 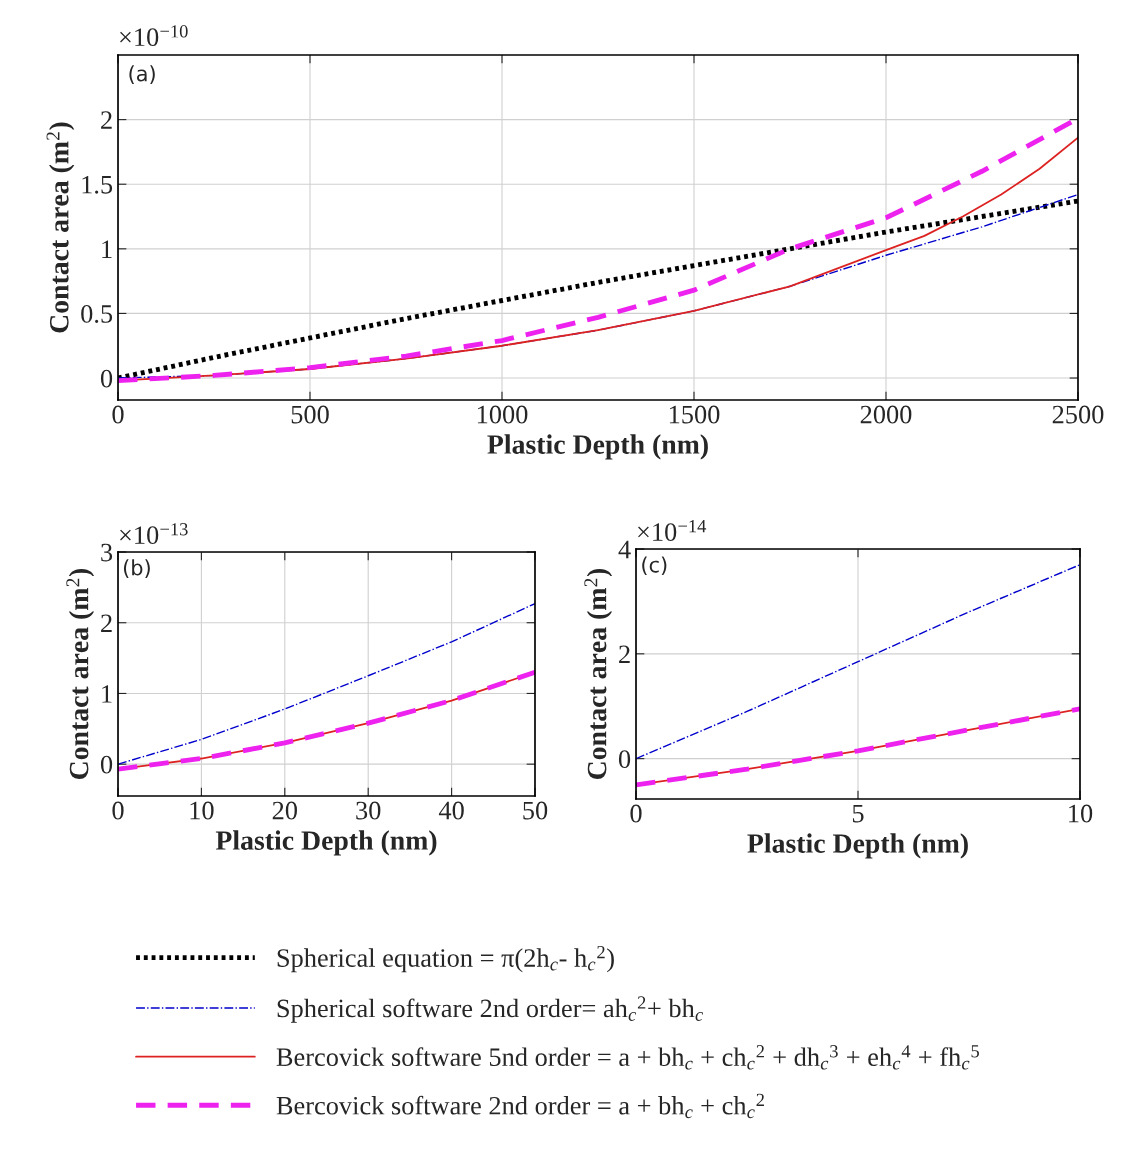 What do you see at coordinates (858, 813) in the screenshot?
I see `x-tick-label: 5` at bounding box center [858, 813].